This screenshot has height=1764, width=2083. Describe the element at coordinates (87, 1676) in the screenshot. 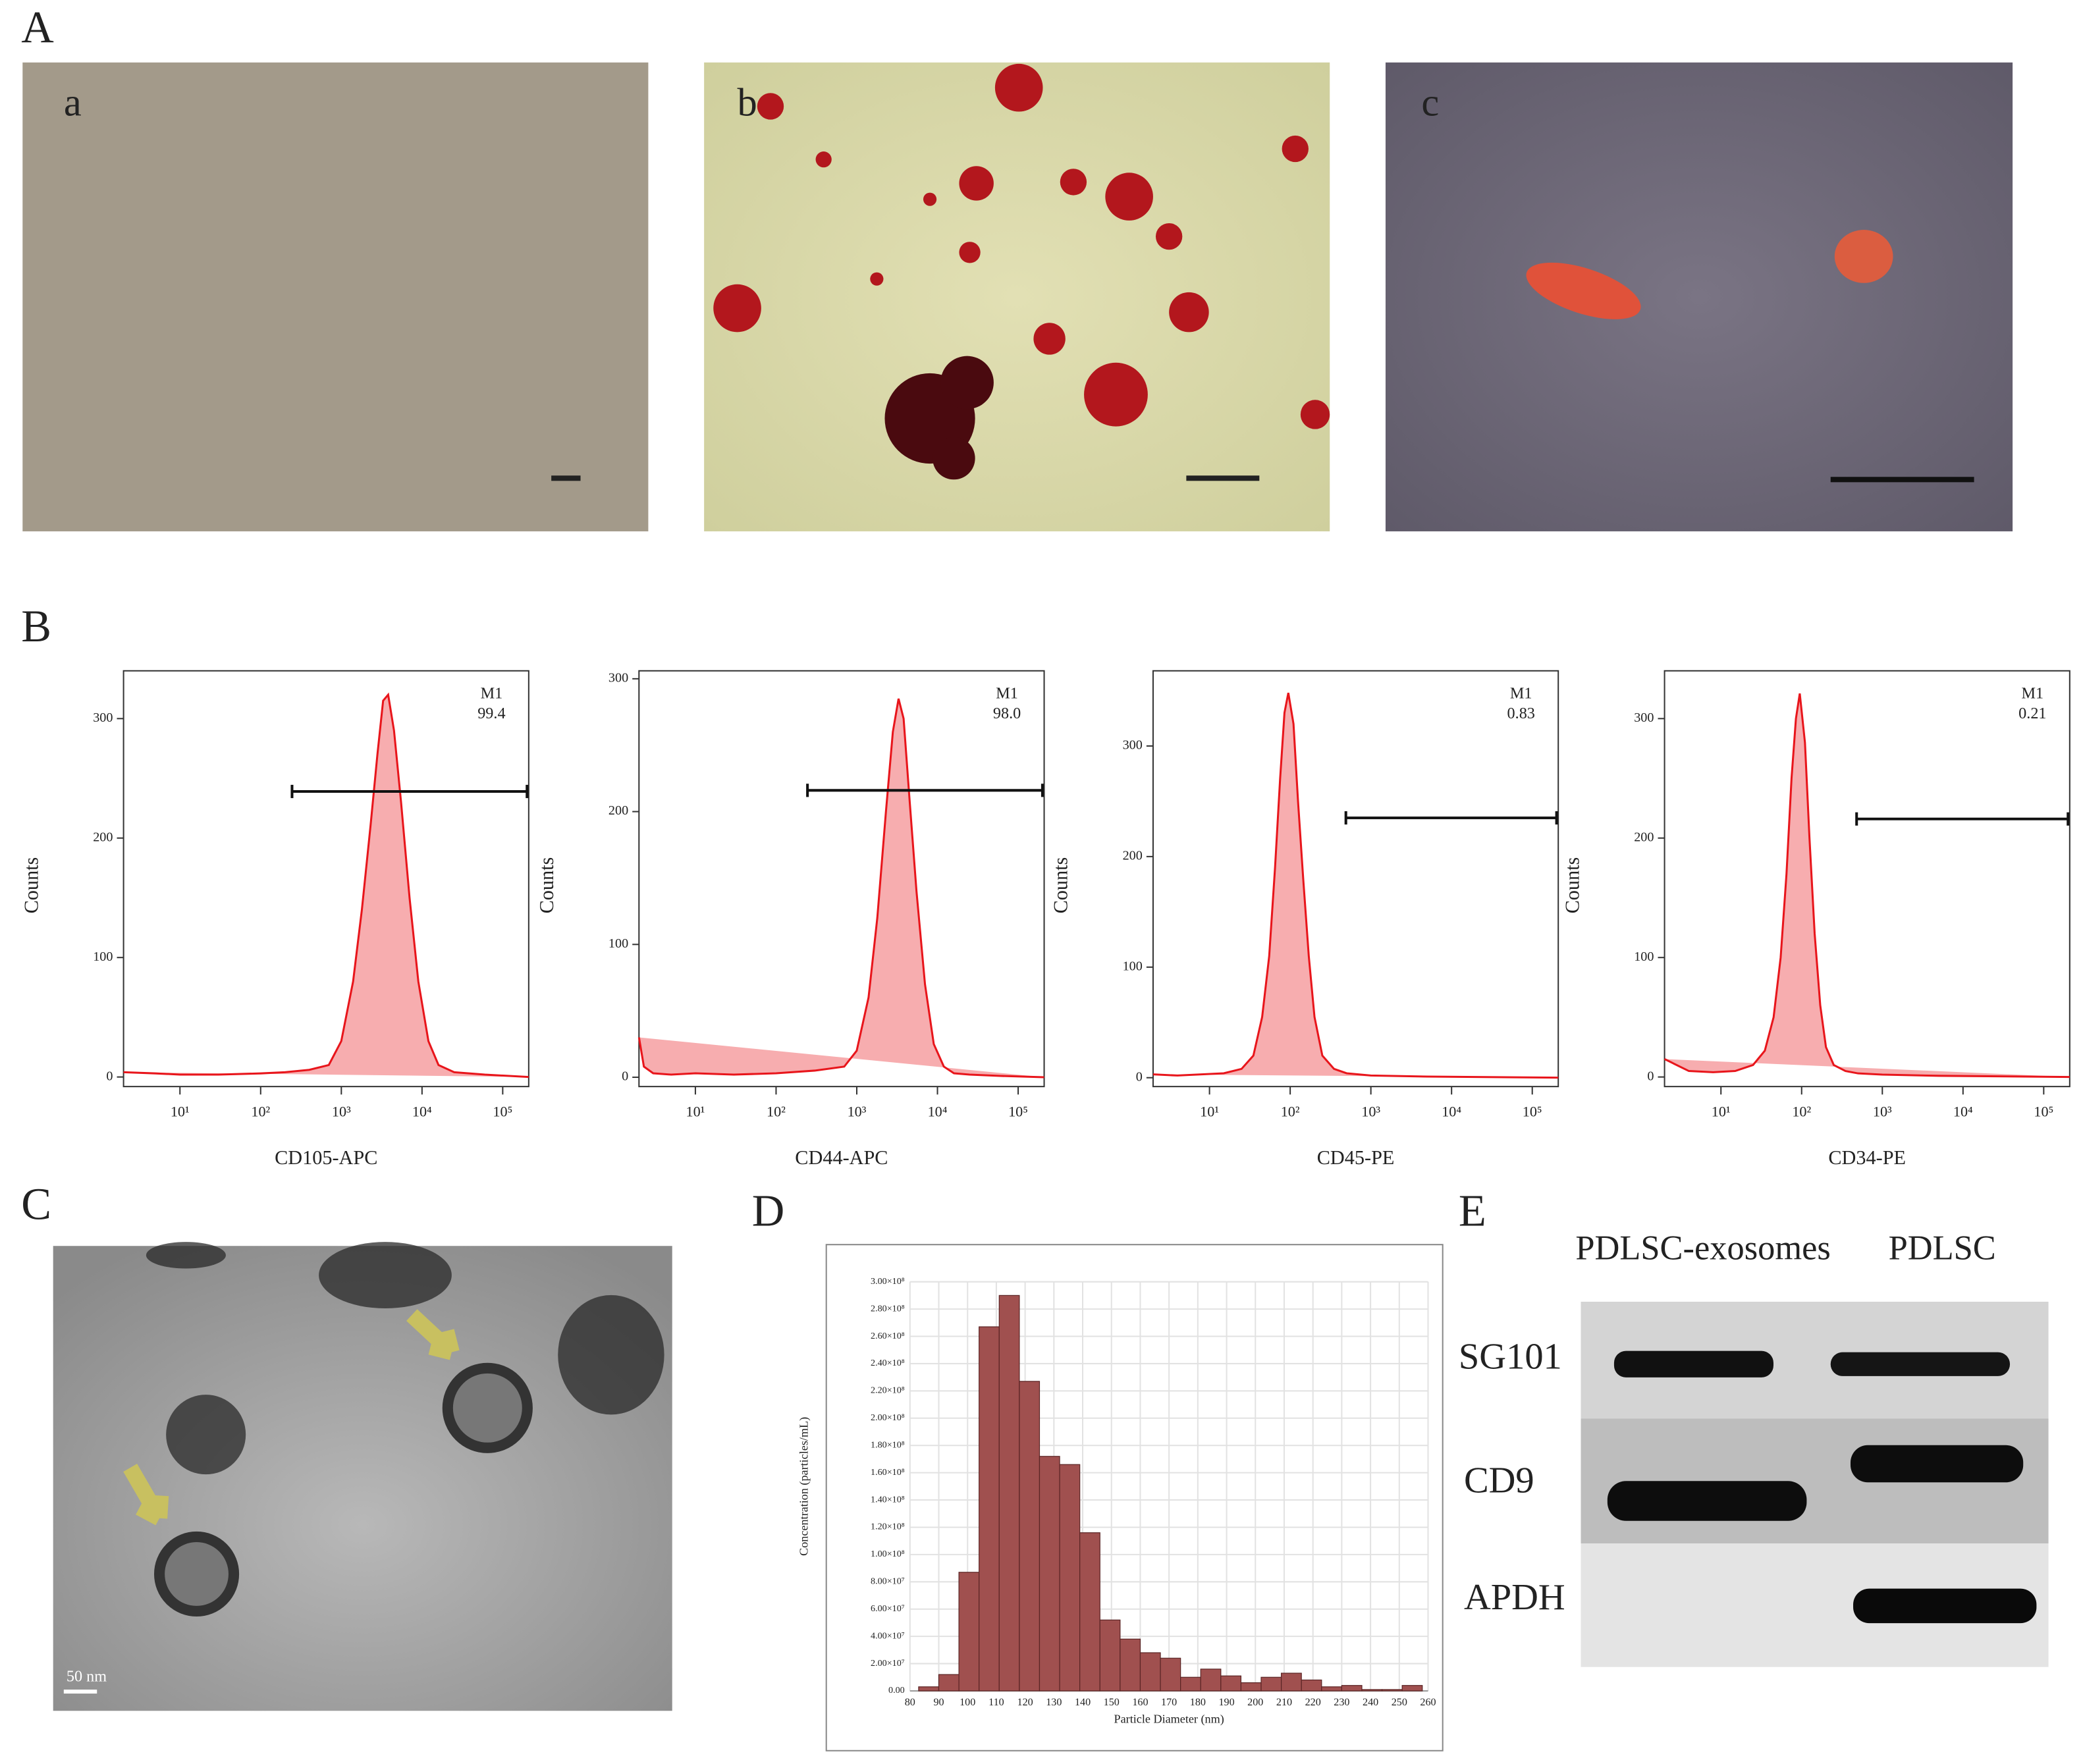

I see `scale-bar-label: 50 nm` at that location.